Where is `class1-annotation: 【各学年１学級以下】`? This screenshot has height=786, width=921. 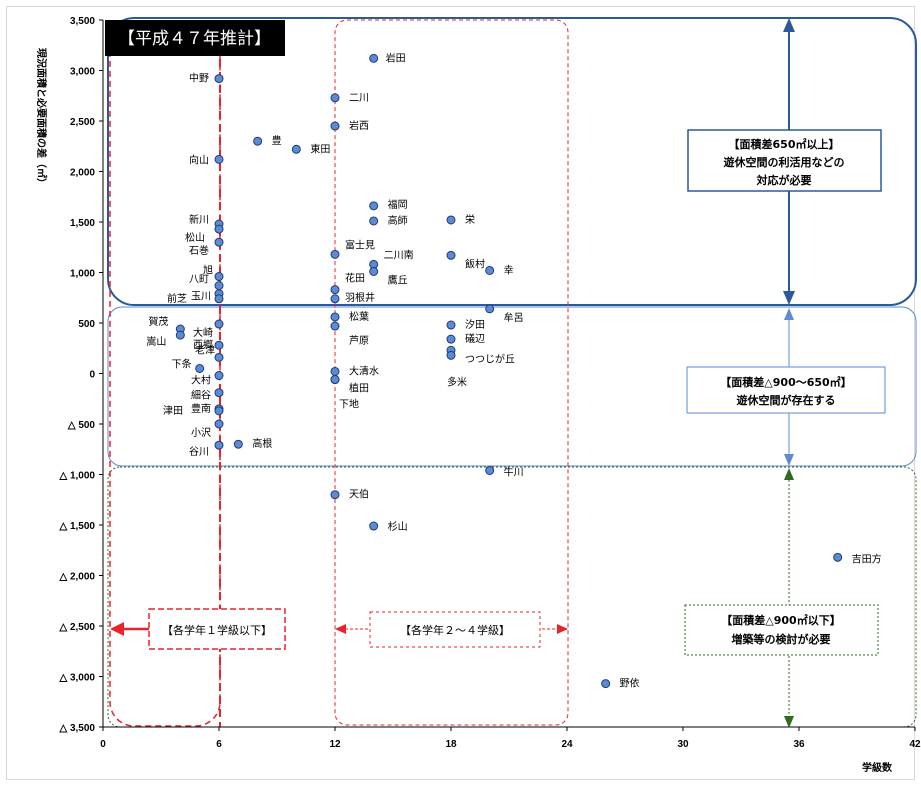 class1-annotation: 【各学年１学級以下】 is located at coordinates (198, 629).